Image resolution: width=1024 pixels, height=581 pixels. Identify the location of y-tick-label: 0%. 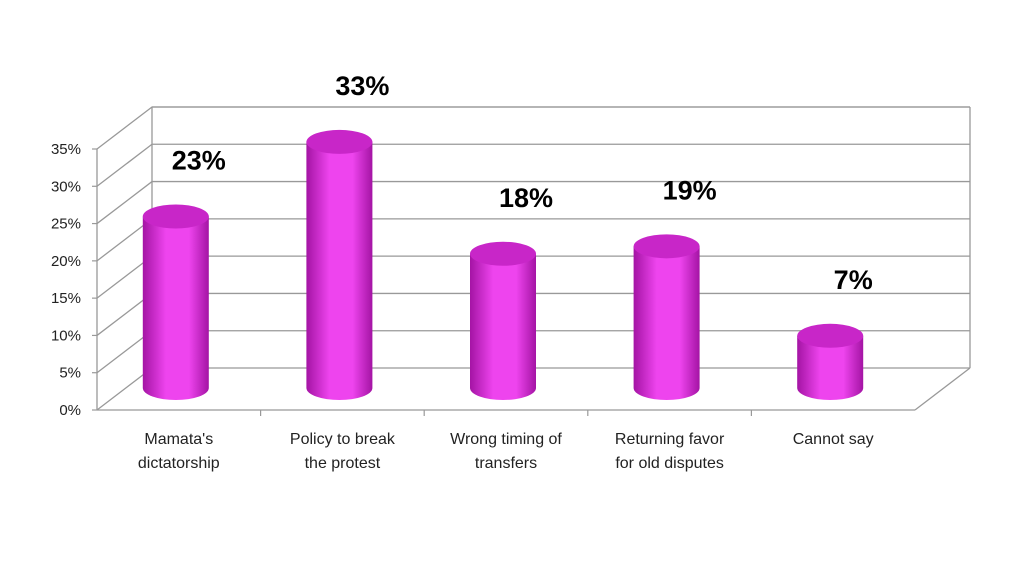
(70, 410).